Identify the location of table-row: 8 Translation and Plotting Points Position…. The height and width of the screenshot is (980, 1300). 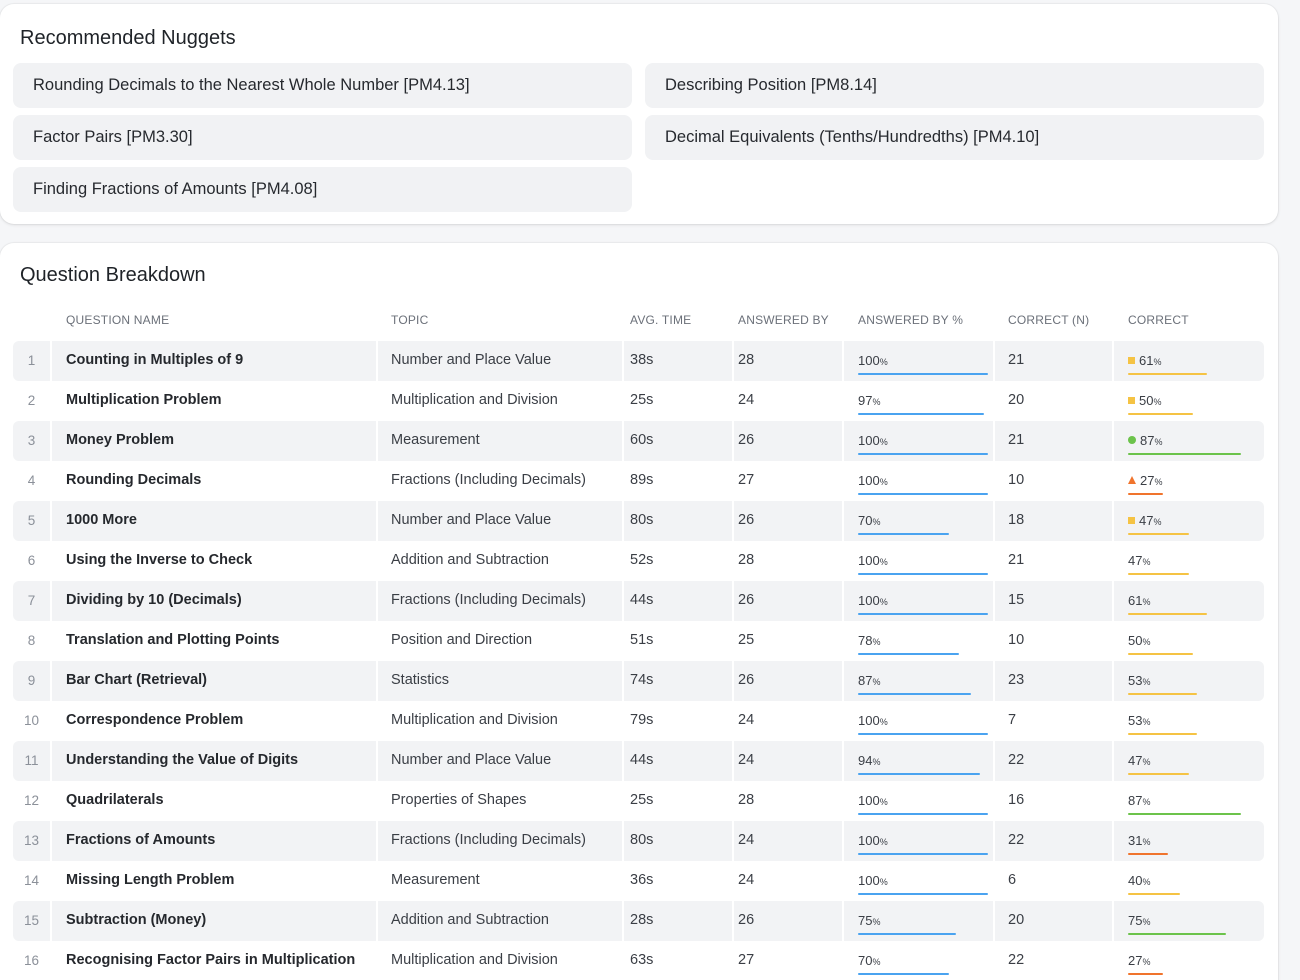
(638, 641).